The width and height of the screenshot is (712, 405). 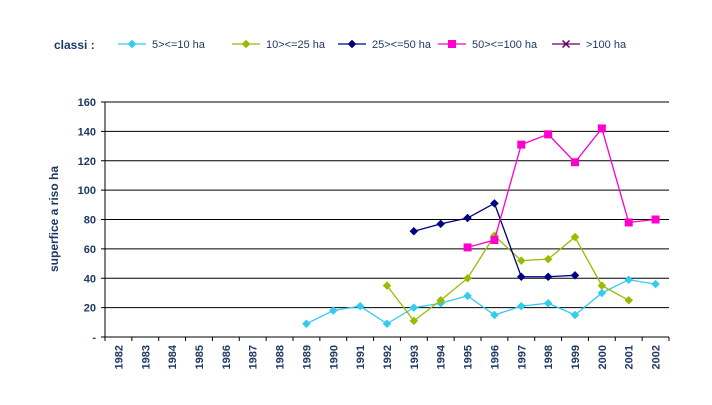 What do you see at coordinates (630, 357) in the screenshot?
I see `x-tick-label: 2001` at bounding box center [630, 357].